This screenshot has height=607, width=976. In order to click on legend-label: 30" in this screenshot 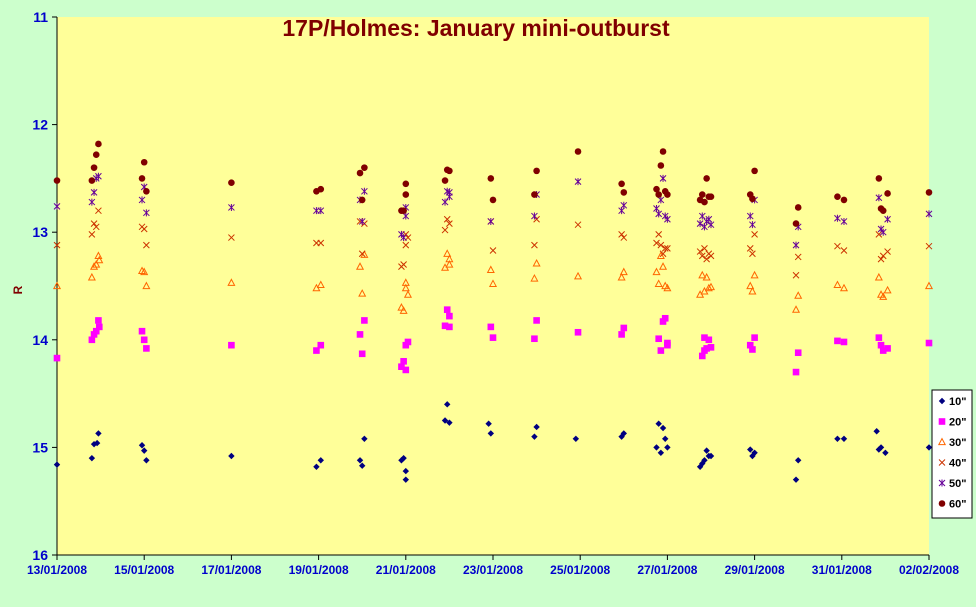, I will do `click(957, 443)`.